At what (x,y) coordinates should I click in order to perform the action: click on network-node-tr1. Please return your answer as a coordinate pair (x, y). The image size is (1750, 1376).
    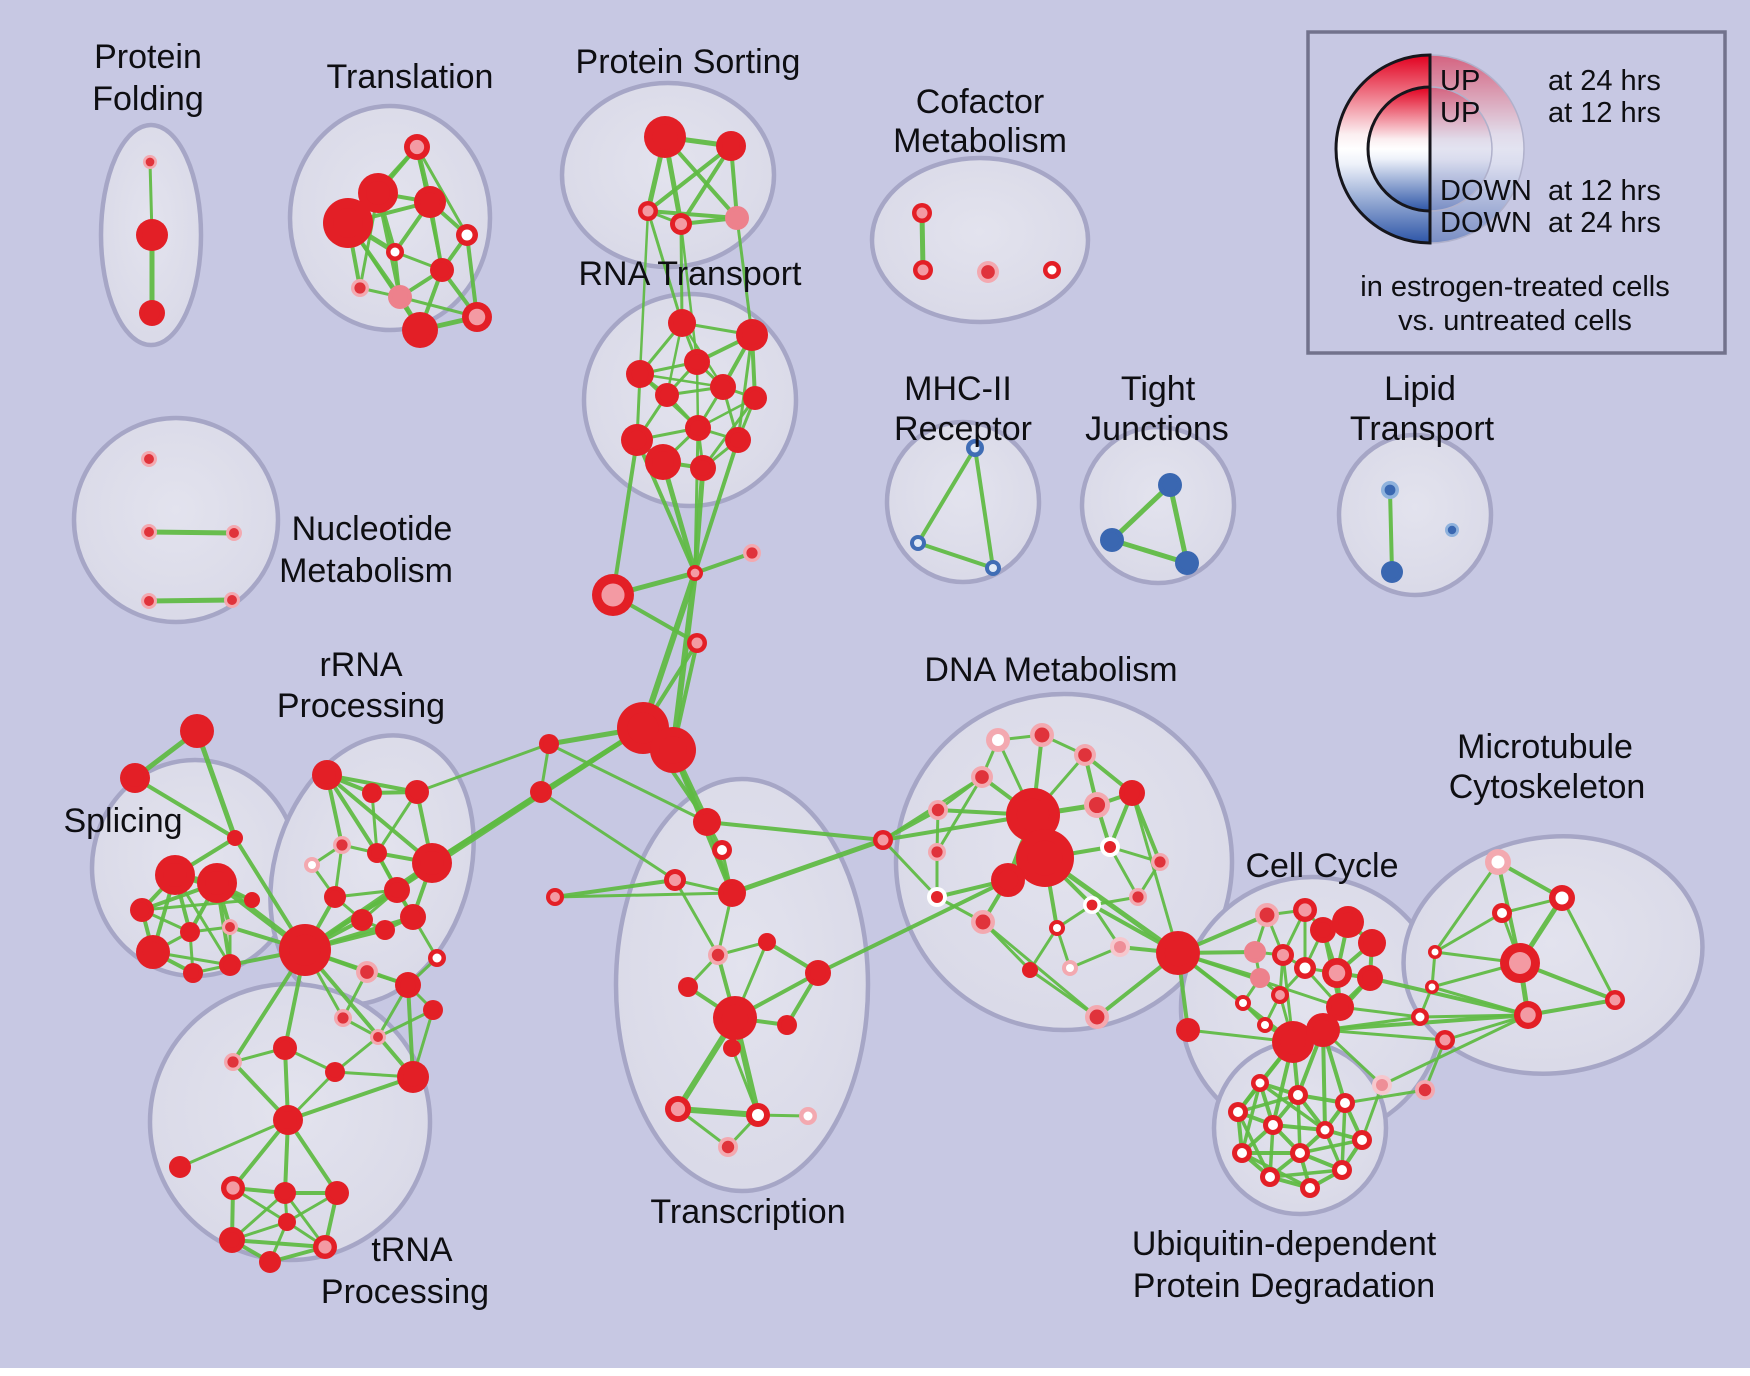
    Looking at the image, I should click on (285, 1048).